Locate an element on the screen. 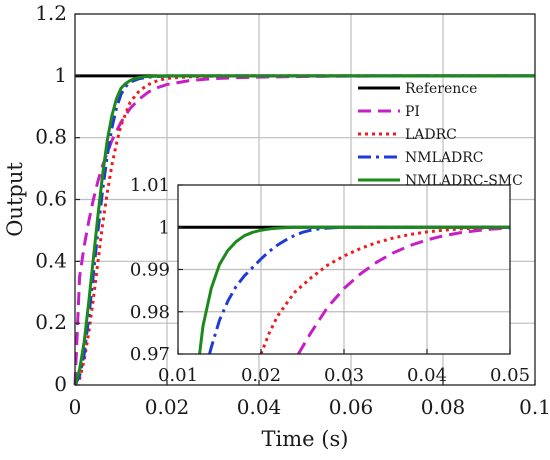  legend-label-reference: Reference is located at coordinates (441, 89).